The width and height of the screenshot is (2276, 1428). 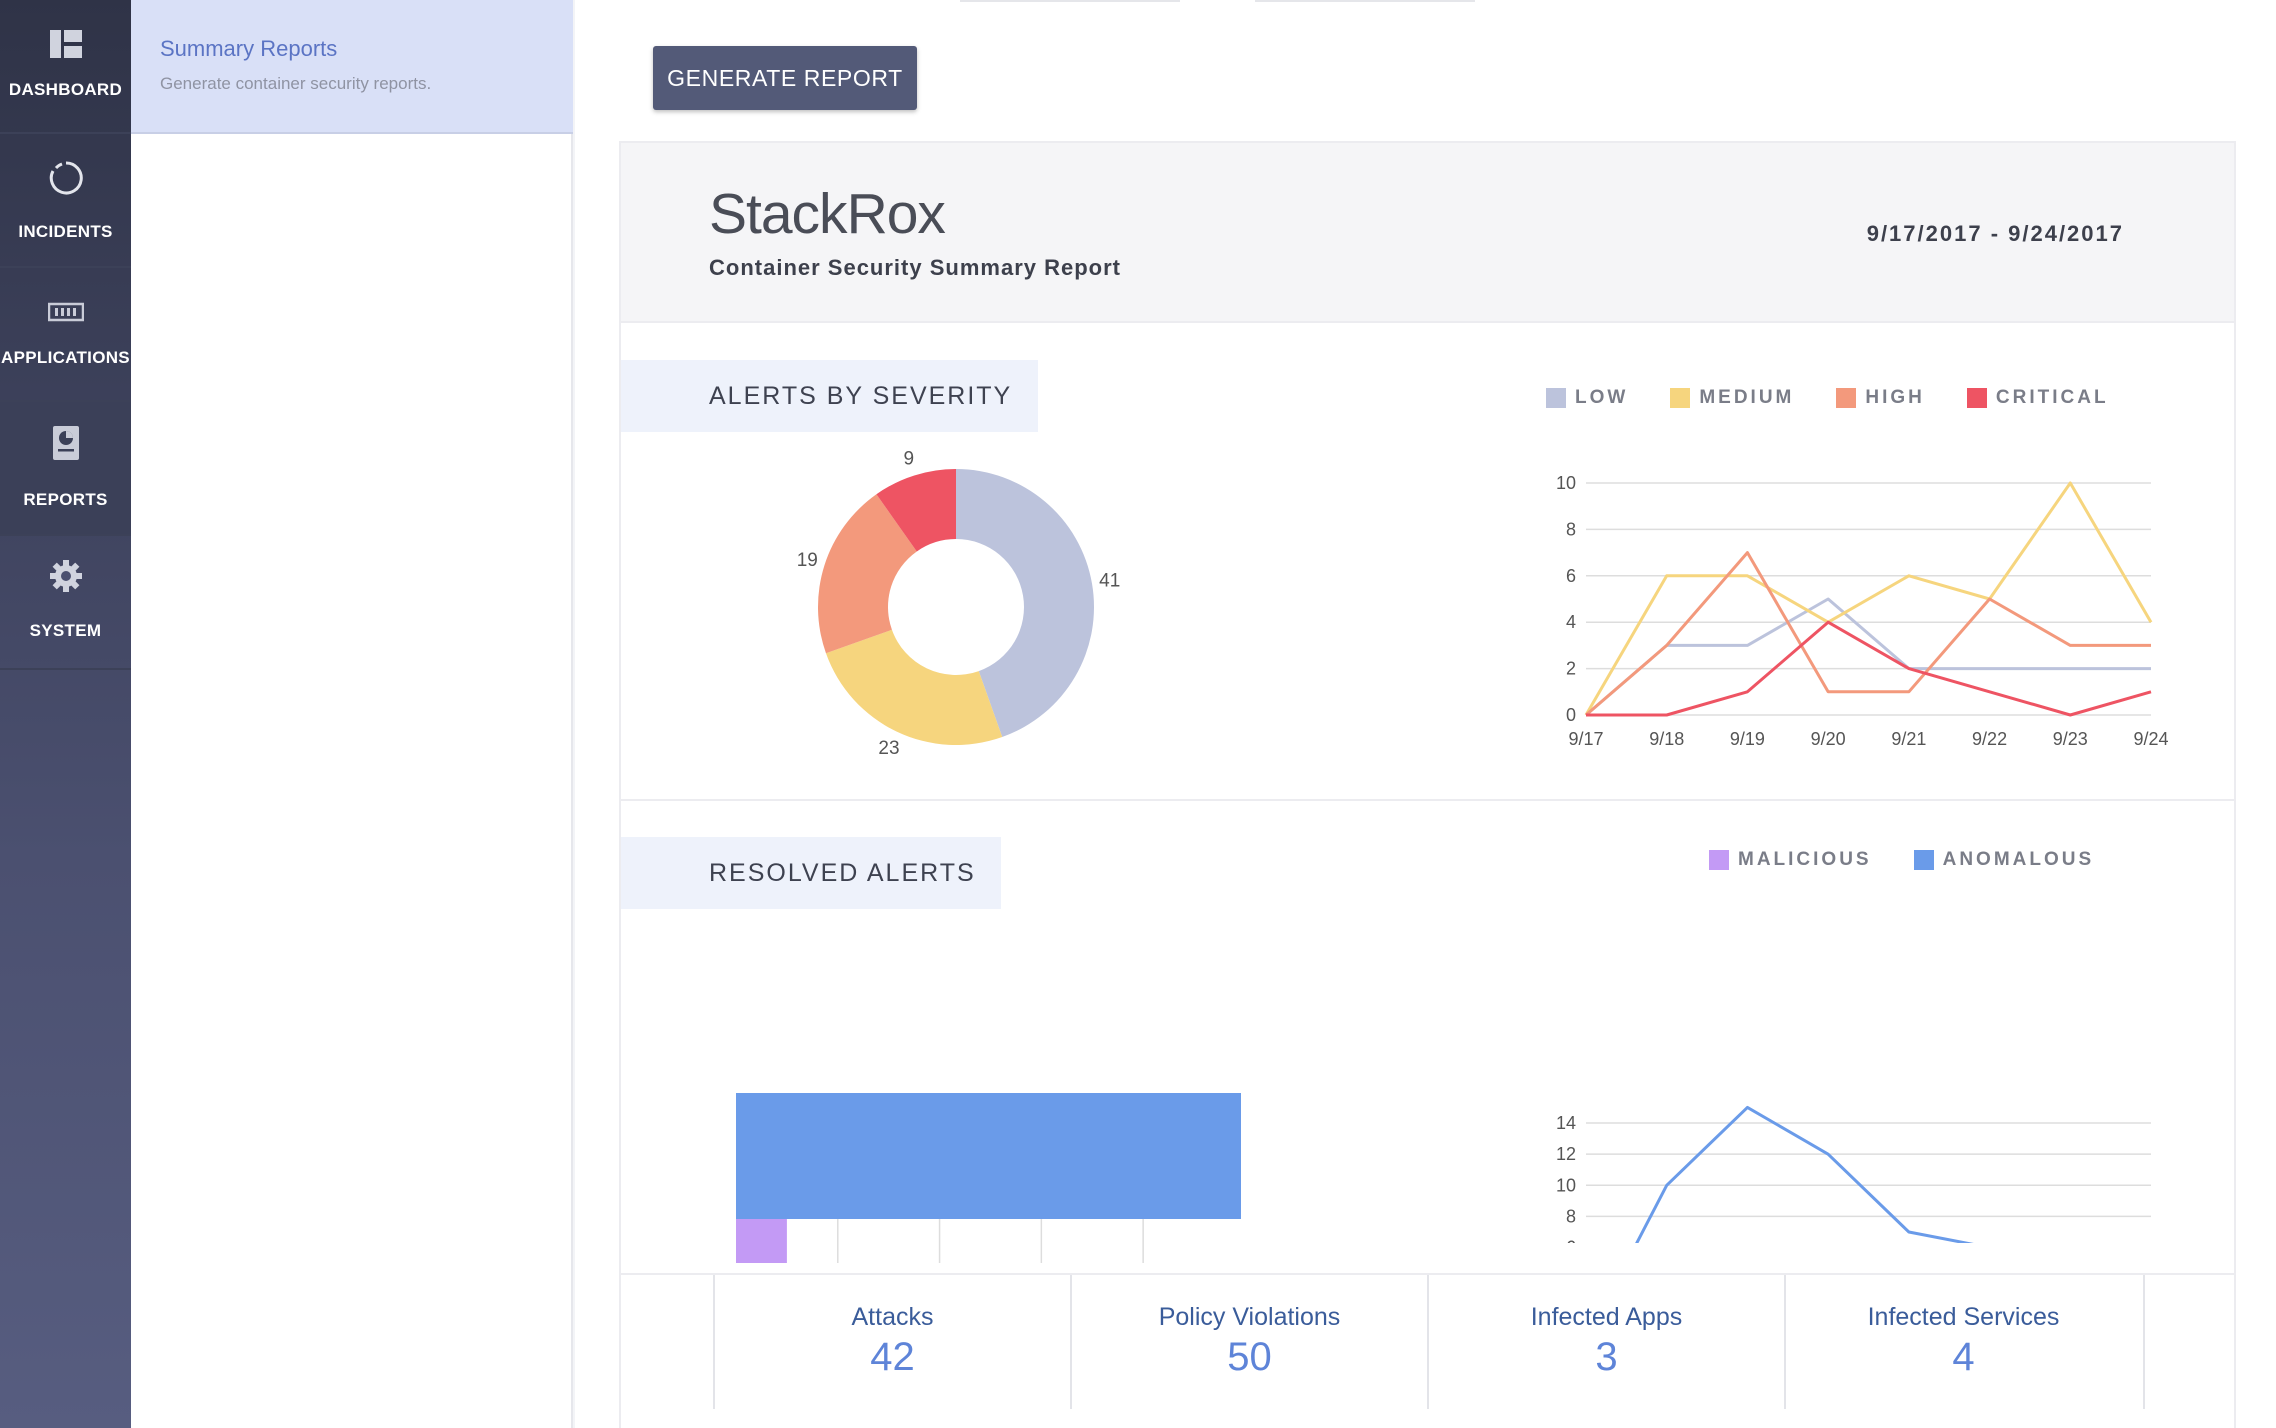 What do you see at coordinates (65, 67) in the screenshot?
I see `nav-item-dashboard: DASHBOARD` at bounding box center [65, 67].